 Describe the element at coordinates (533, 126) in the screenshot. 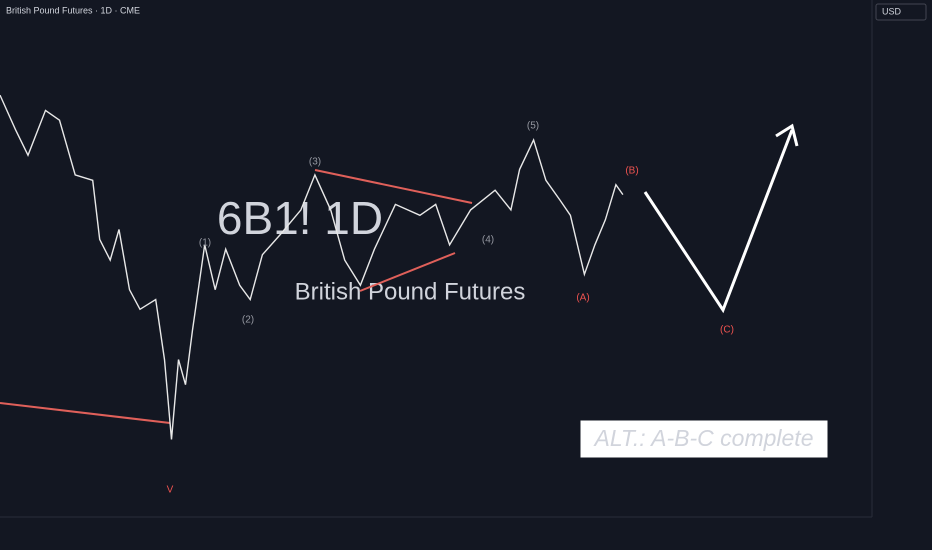

I see `wave-label: (5)` at that location.